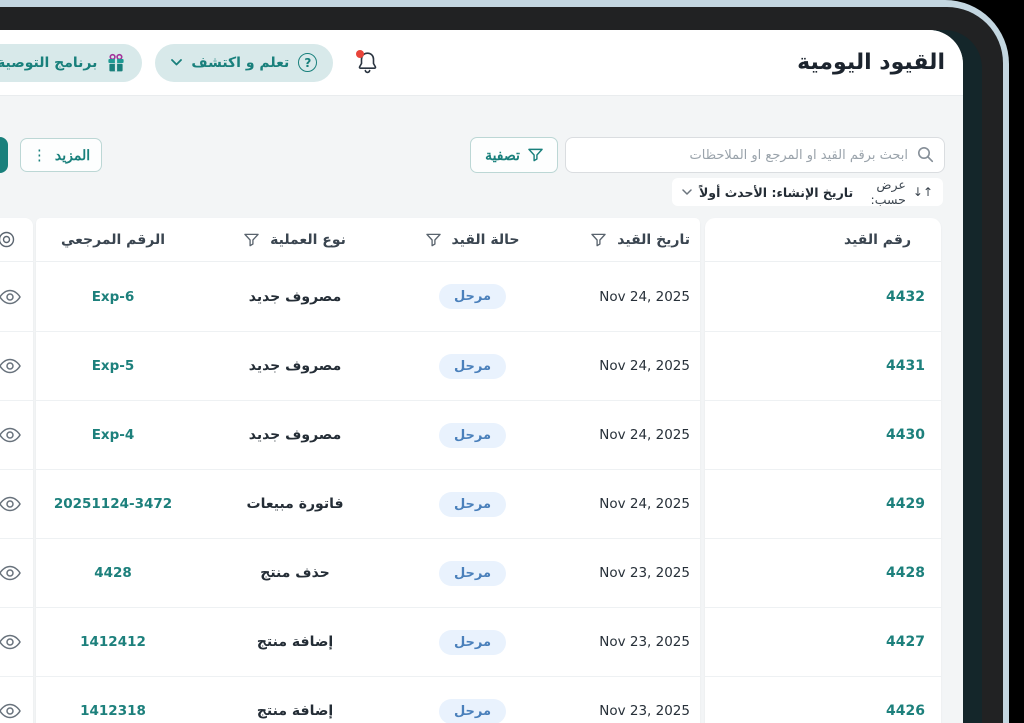 The image size is (1024, 723). I want to click on reference-link: Exp-6, so click(113, 296).